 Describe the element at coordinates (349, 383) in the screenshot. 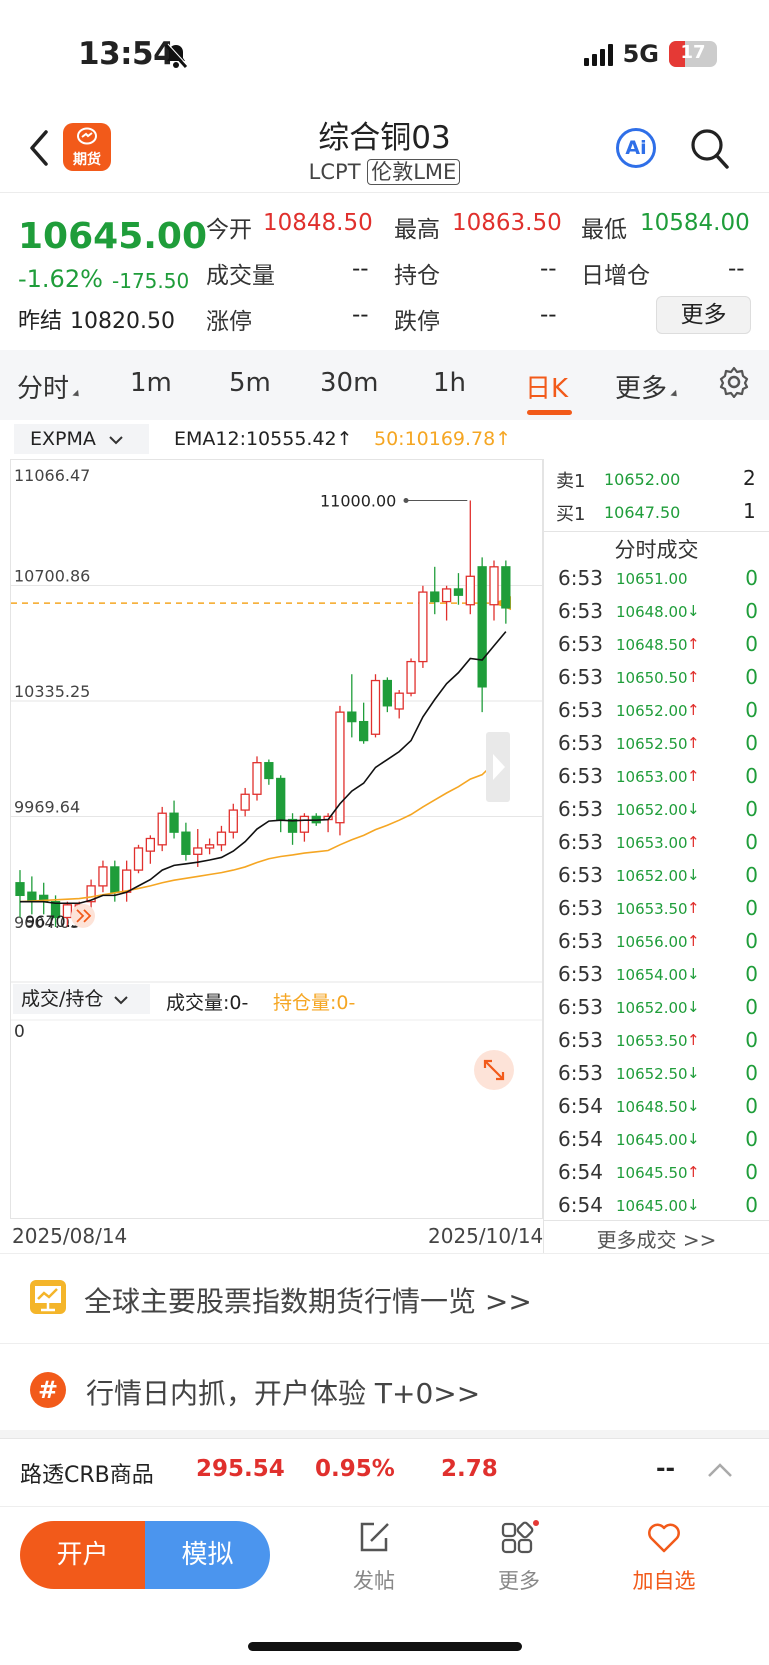

I see `tab-30m: 30m` at that location.